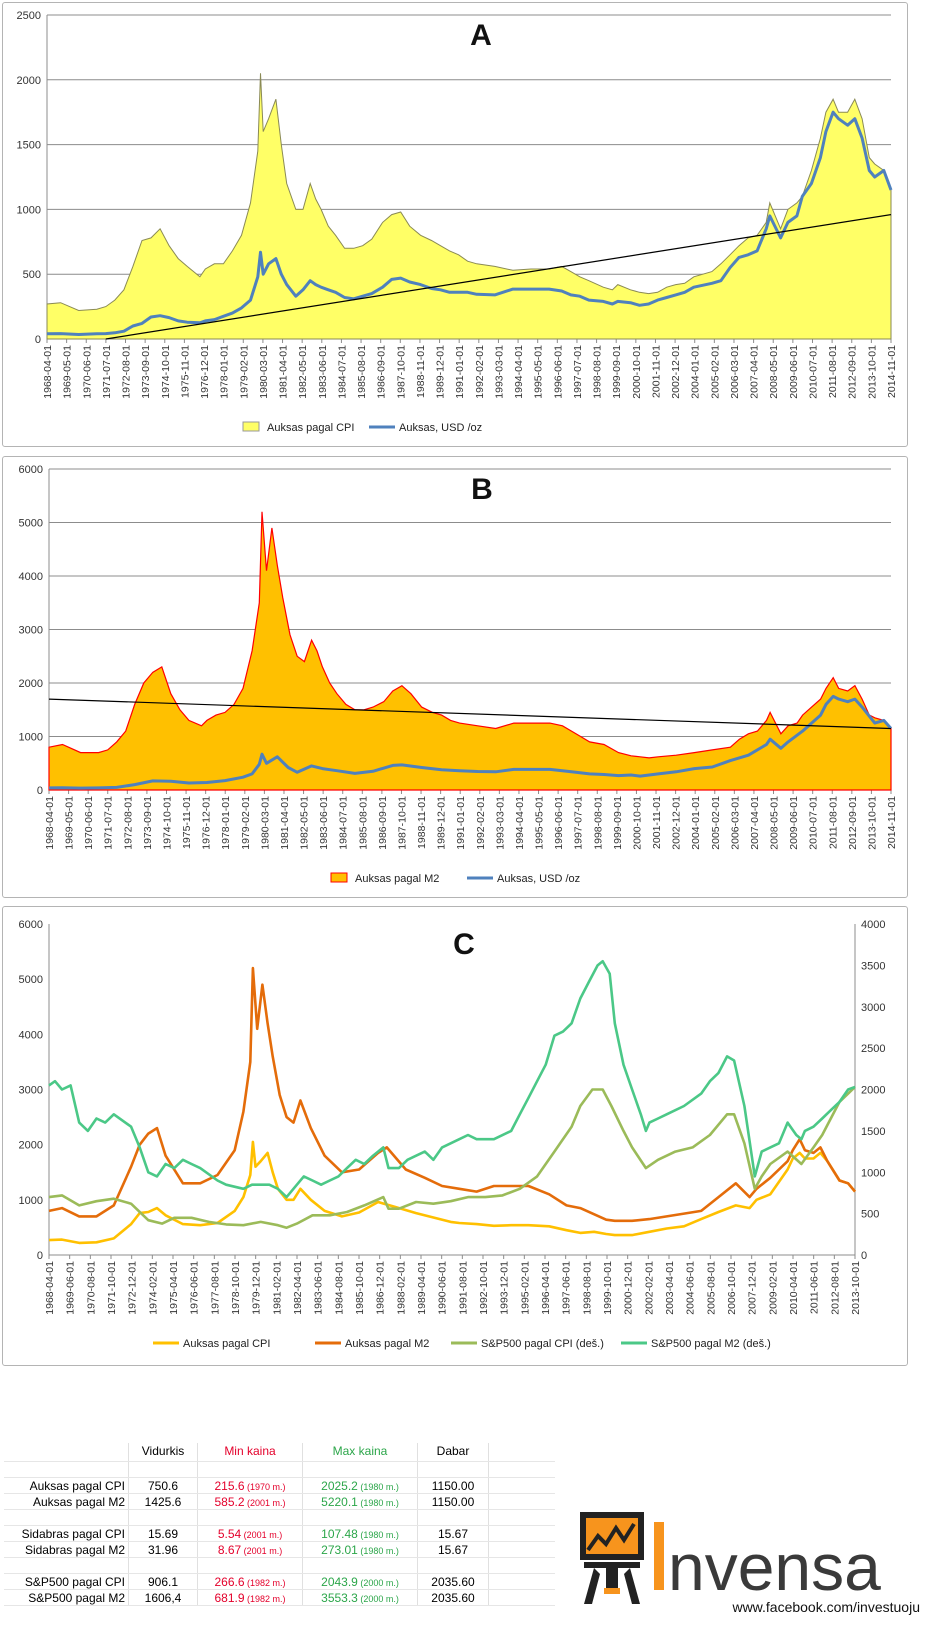 Image resolution: width=940 pixels, height=1625 pixels. Describe the element at coordinates (443, 1288) in the screenshot. I see `x-tick-label: 1990-06-01` at that location.